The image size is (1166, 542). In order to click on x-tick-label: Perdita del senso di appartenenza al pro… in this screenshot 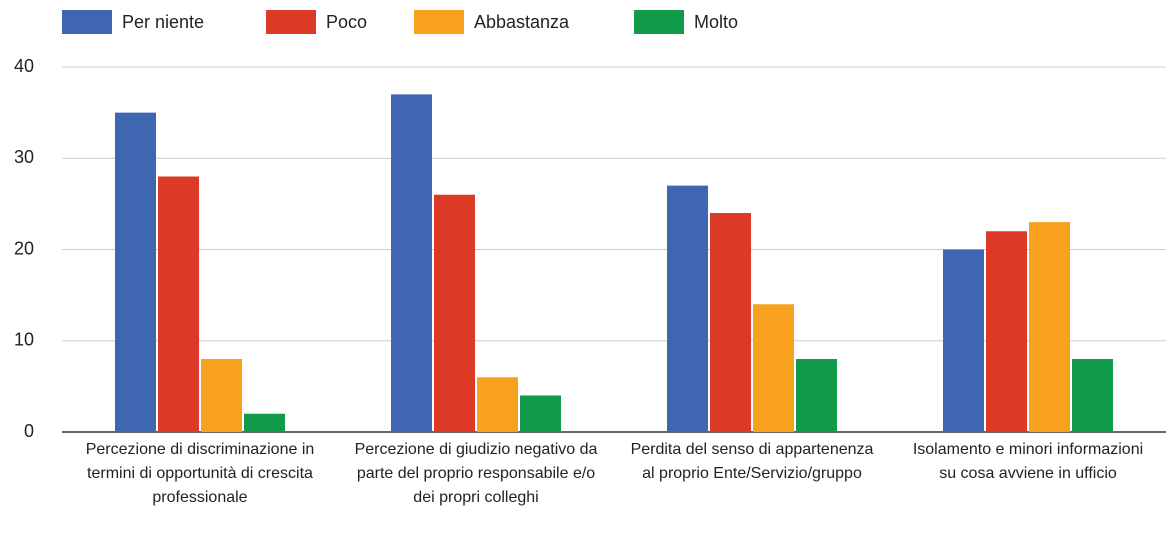, I will do `click(752, 461)`.